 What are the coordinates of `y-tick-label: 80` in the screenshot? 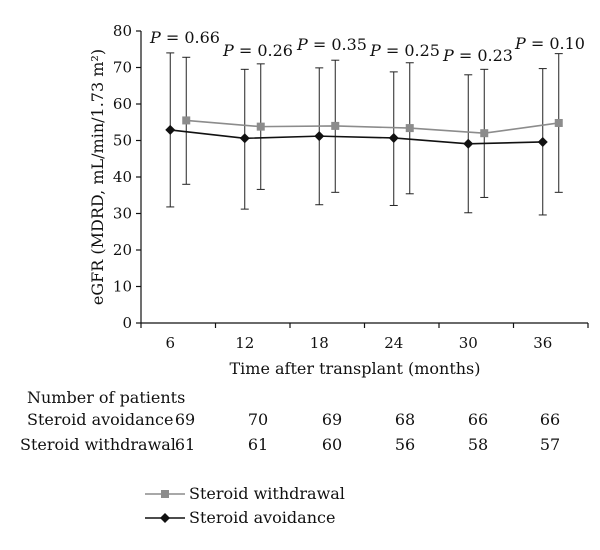 It's located at (122, 31).